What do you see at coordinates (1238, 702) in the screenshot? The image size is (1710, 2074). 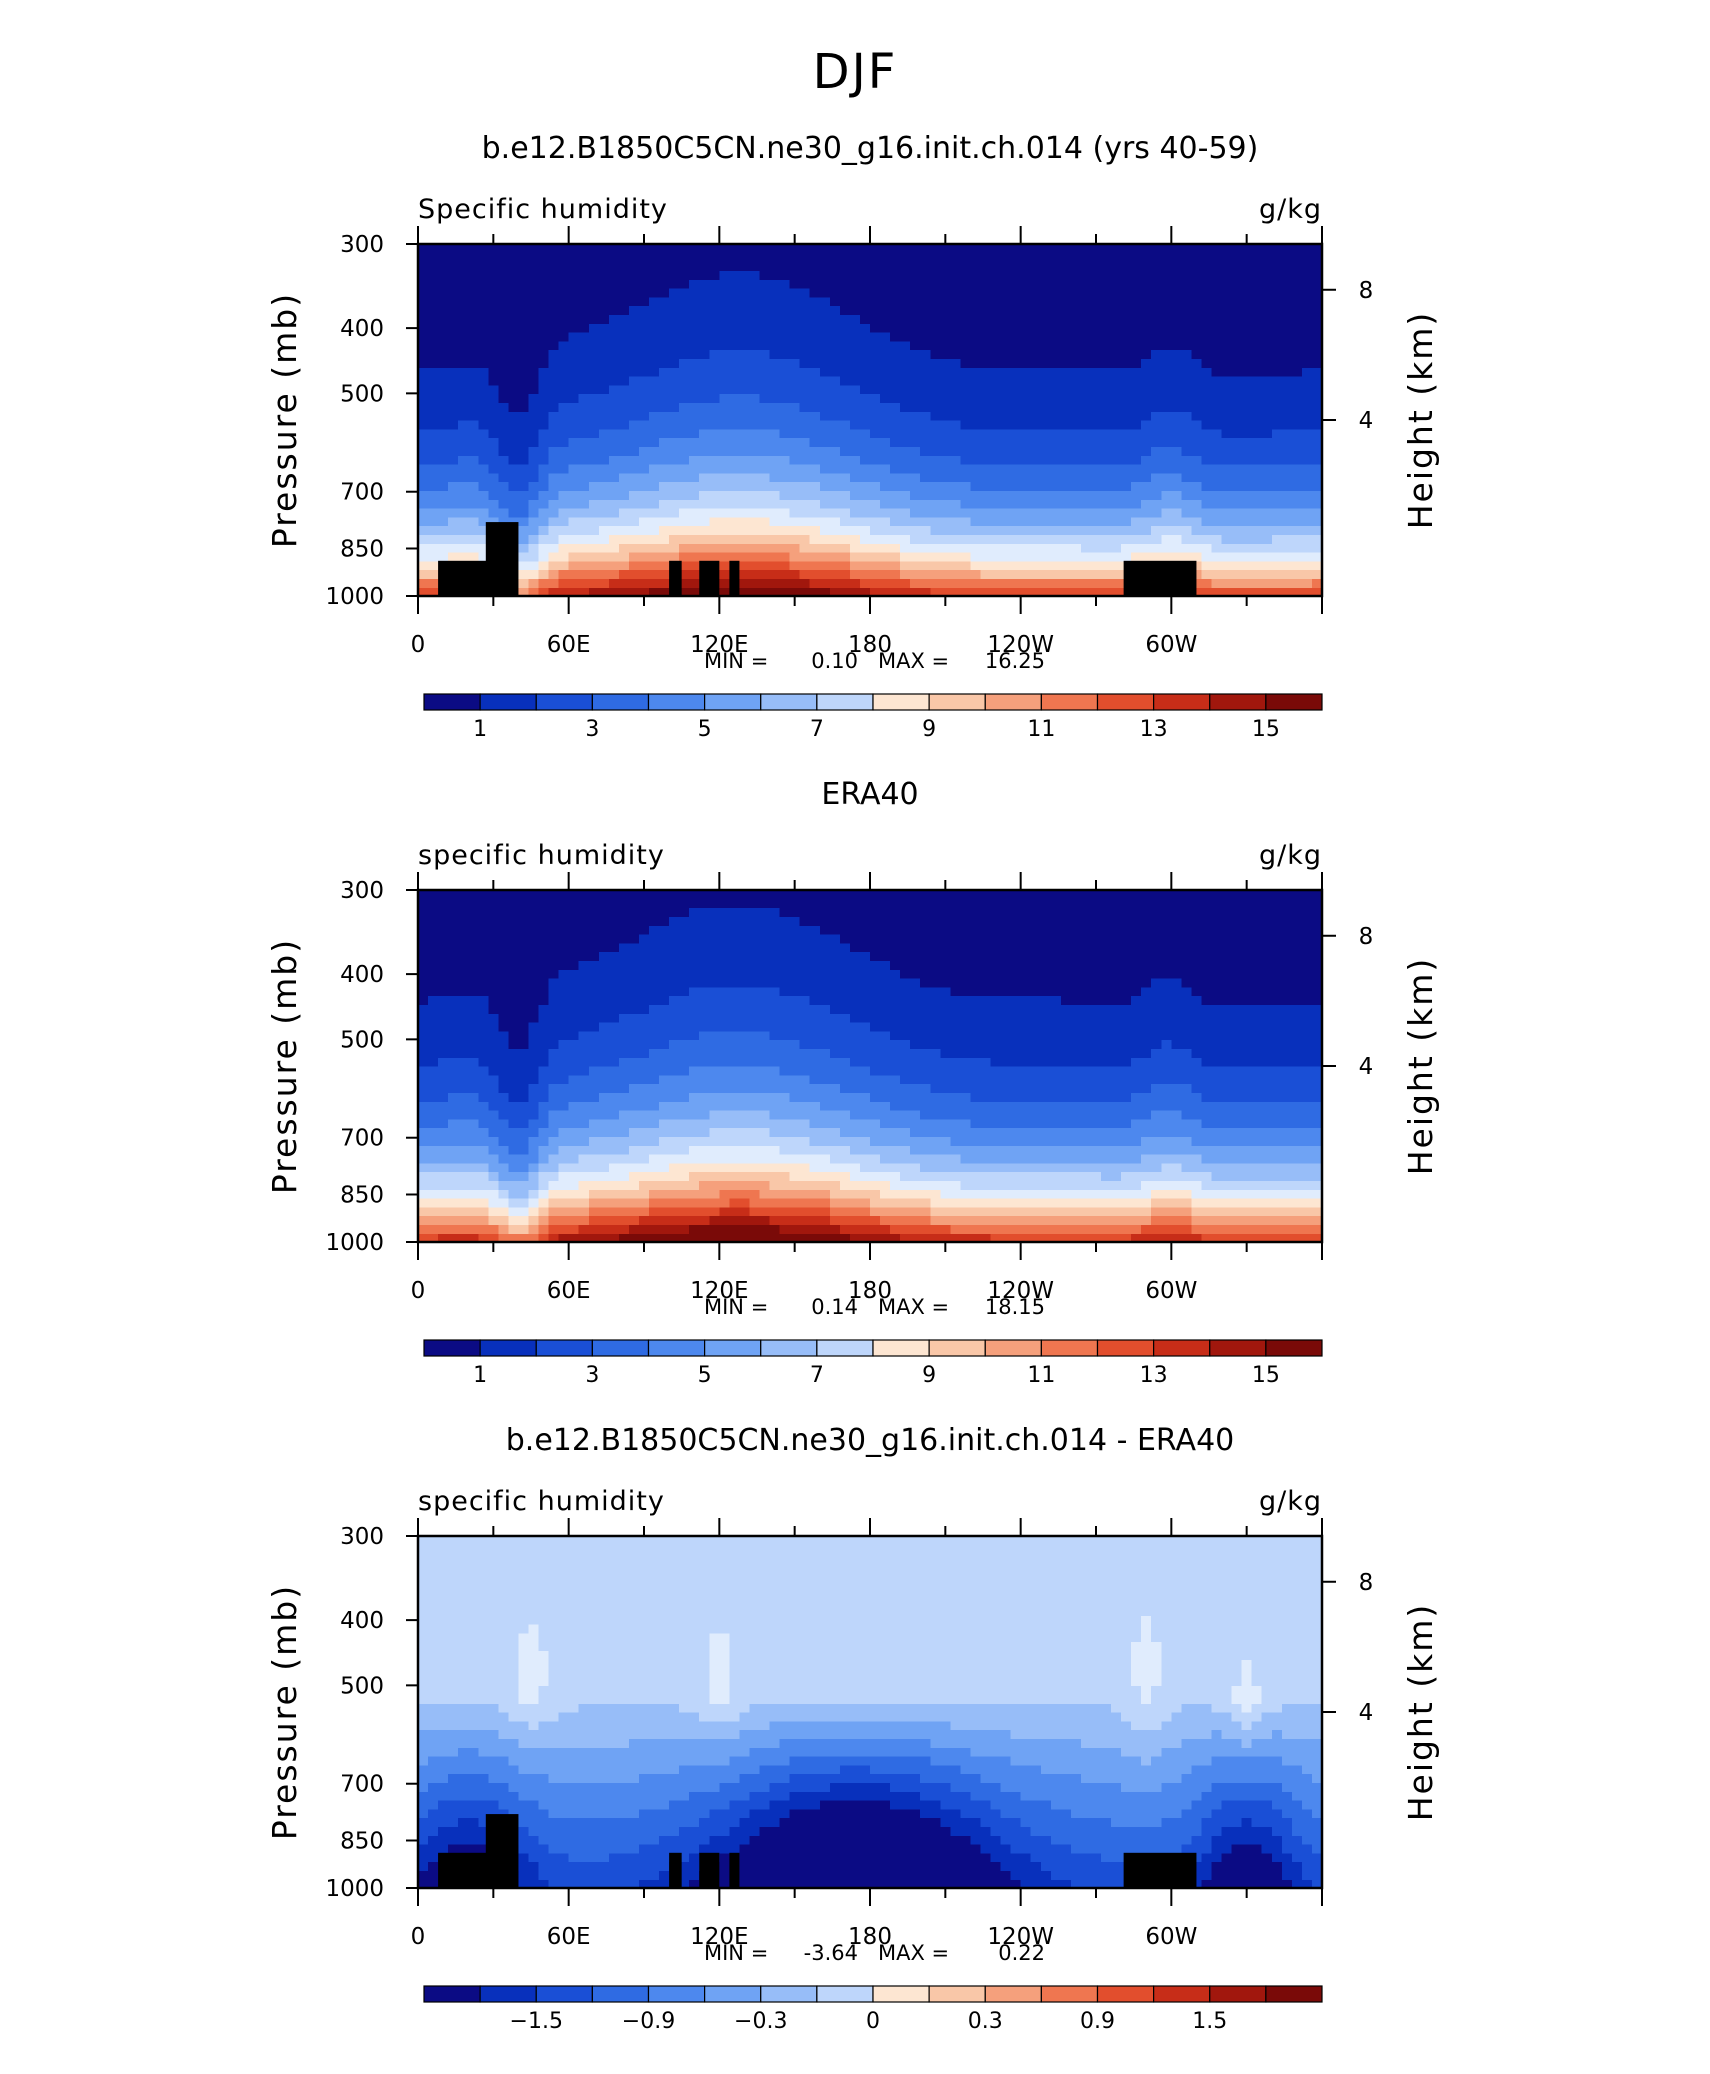 I see `colorbar-box` at bounding box center [1238, 702].